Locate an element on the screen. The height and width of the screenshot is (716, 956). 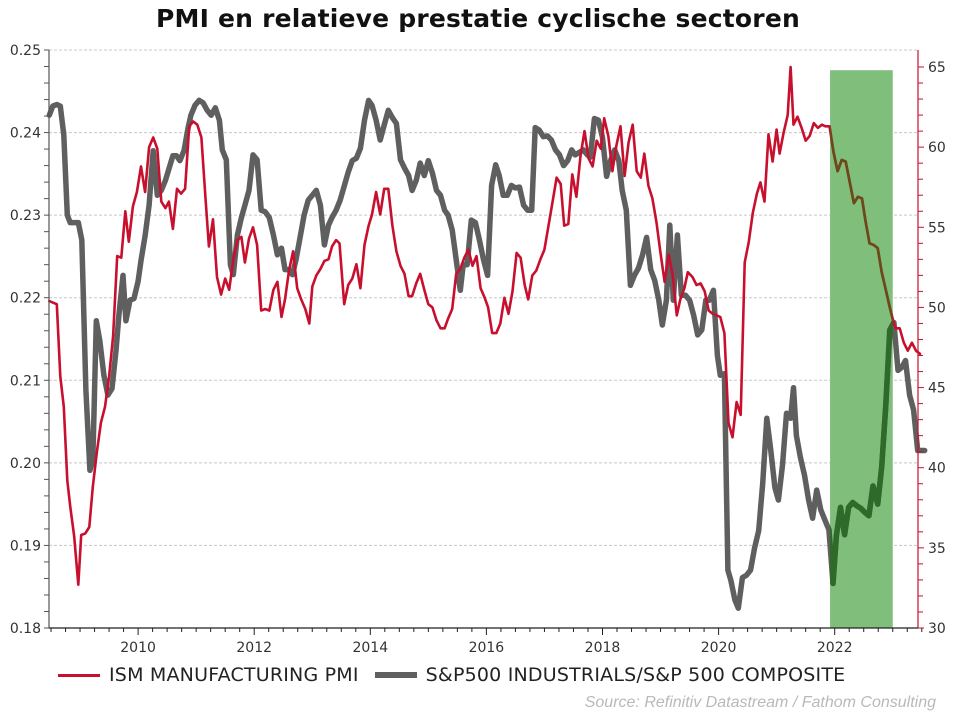
x-axis-tick-label: 2010 is located at coordinates (138, 648).